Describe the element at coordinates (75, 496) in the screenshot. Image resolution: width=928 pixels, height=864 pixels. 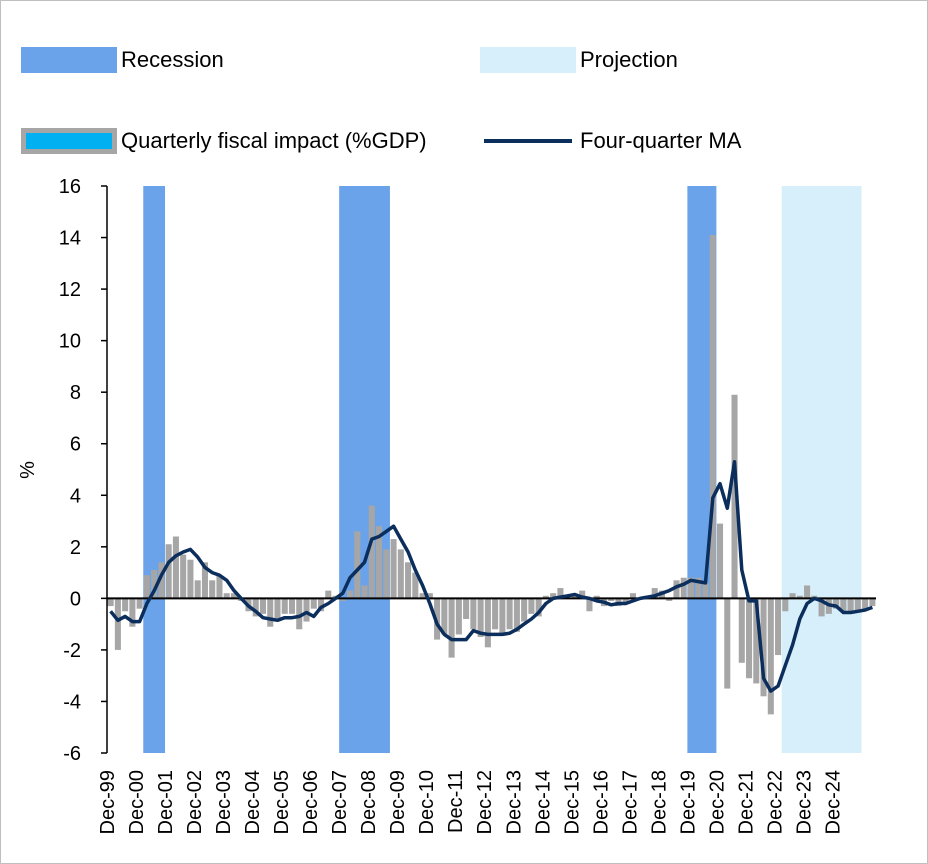
I see `y-tick-label: 4` at that location.